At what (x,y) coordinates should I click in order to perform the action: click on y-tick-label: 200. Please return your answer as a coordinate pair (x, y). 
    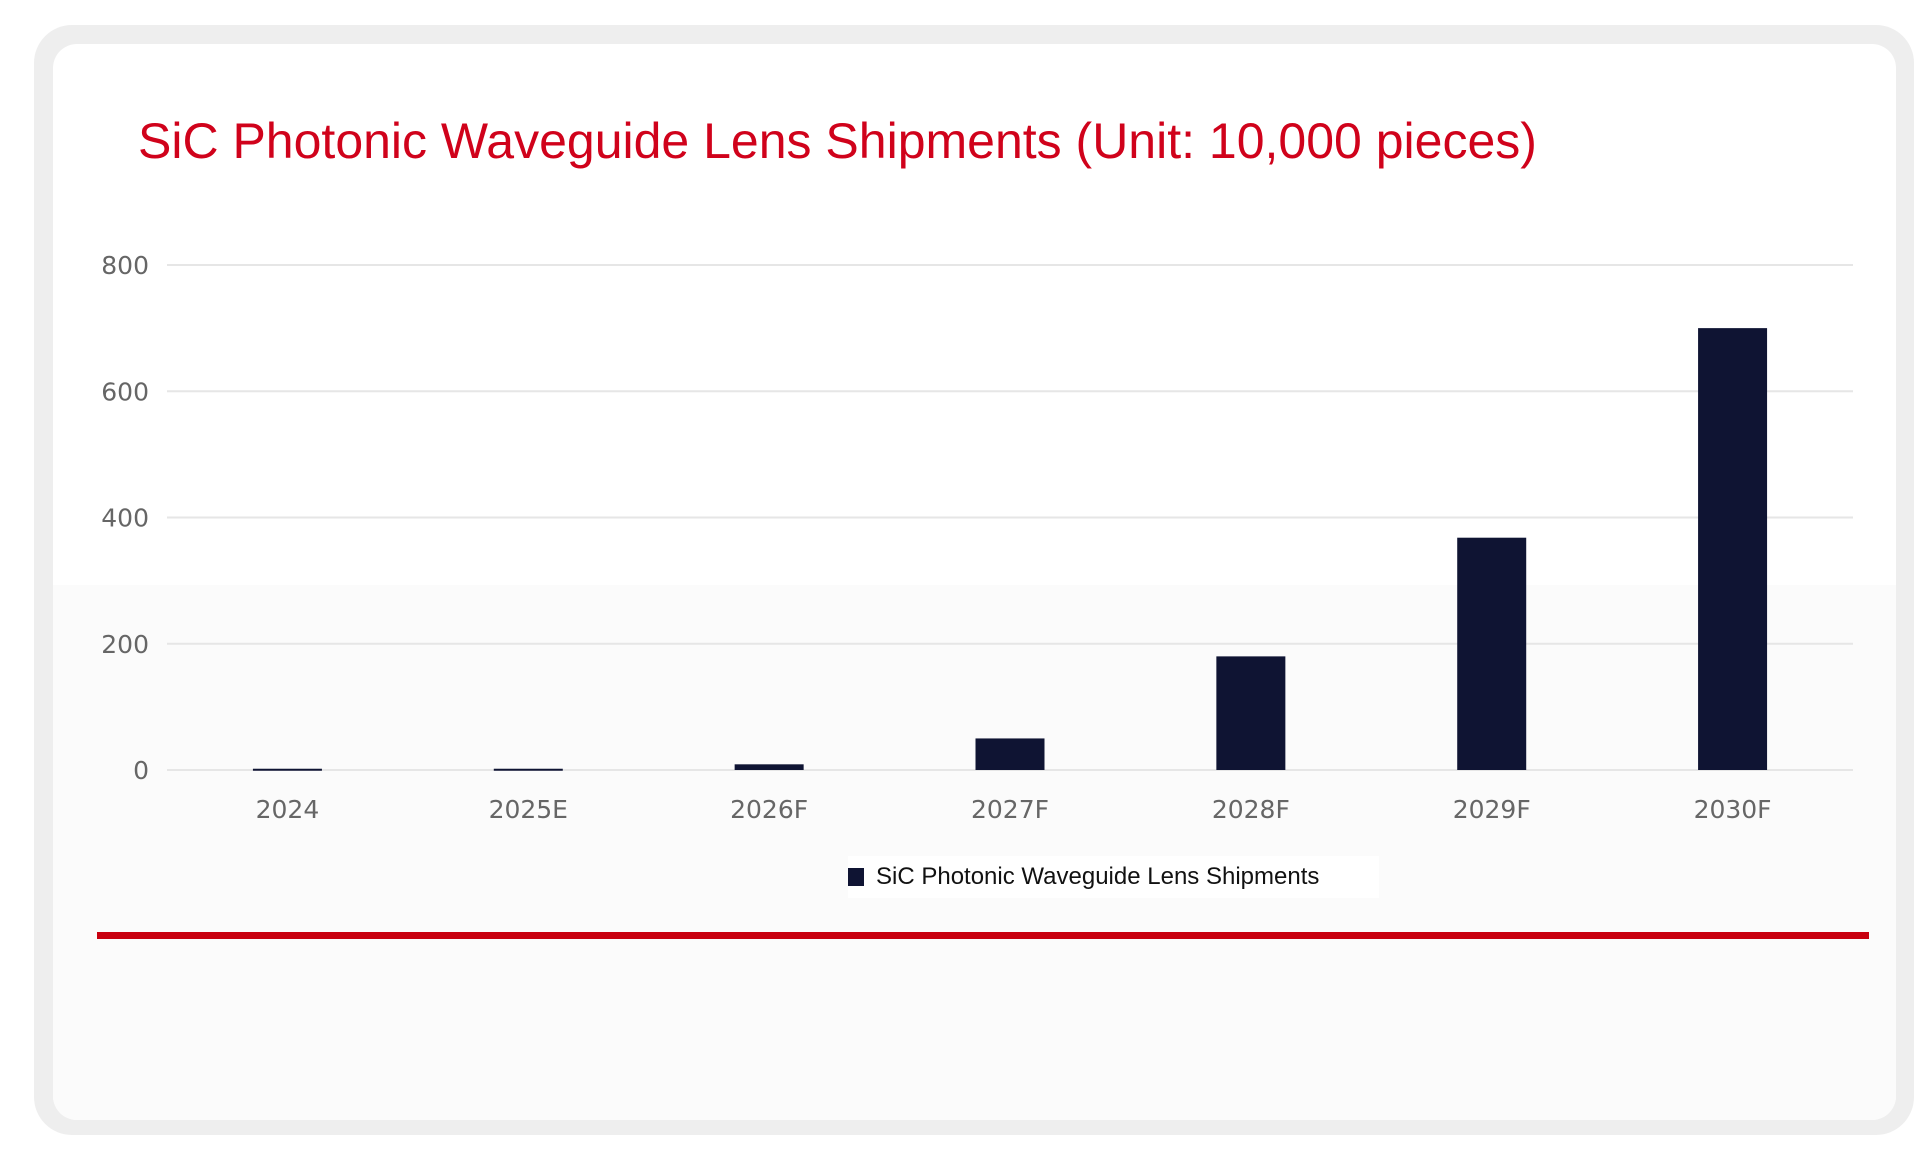
    Looking at the image, I should click on (125, 644).